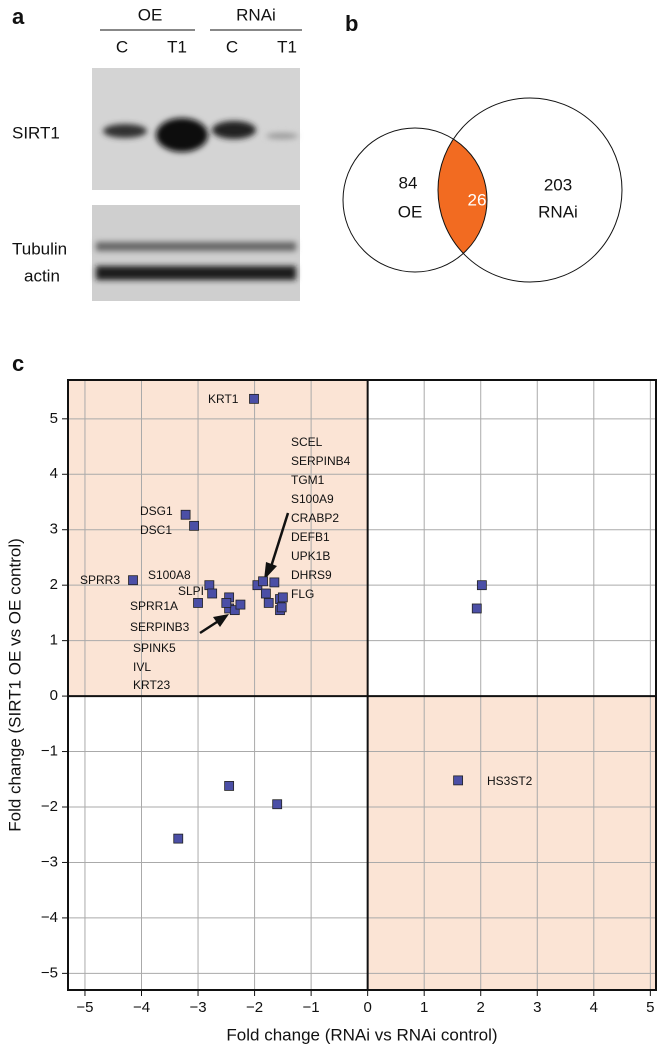 The image size is (668, 1050). Describe the element at coordinates (156, 511) in the screenshot. I see `point-label: DSG1` at that location.